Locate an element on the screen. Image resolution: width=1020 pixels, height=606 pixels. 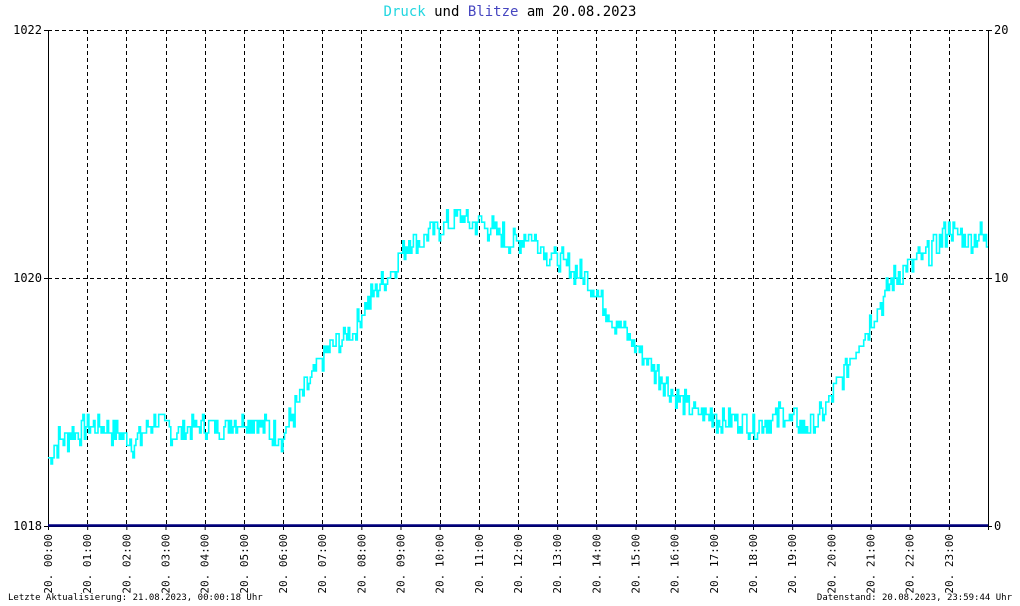
y-right-tick-label: 10 is located at coordinates (1001, 278).